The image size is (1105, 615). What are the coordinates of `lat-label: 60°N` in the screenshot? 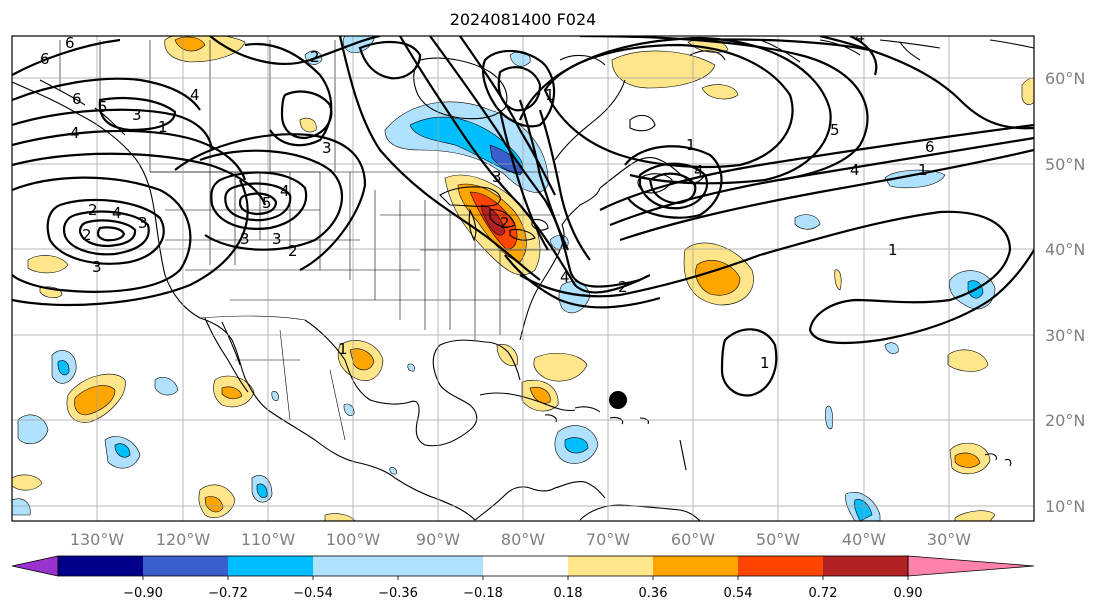 It's located at (1065, 78).